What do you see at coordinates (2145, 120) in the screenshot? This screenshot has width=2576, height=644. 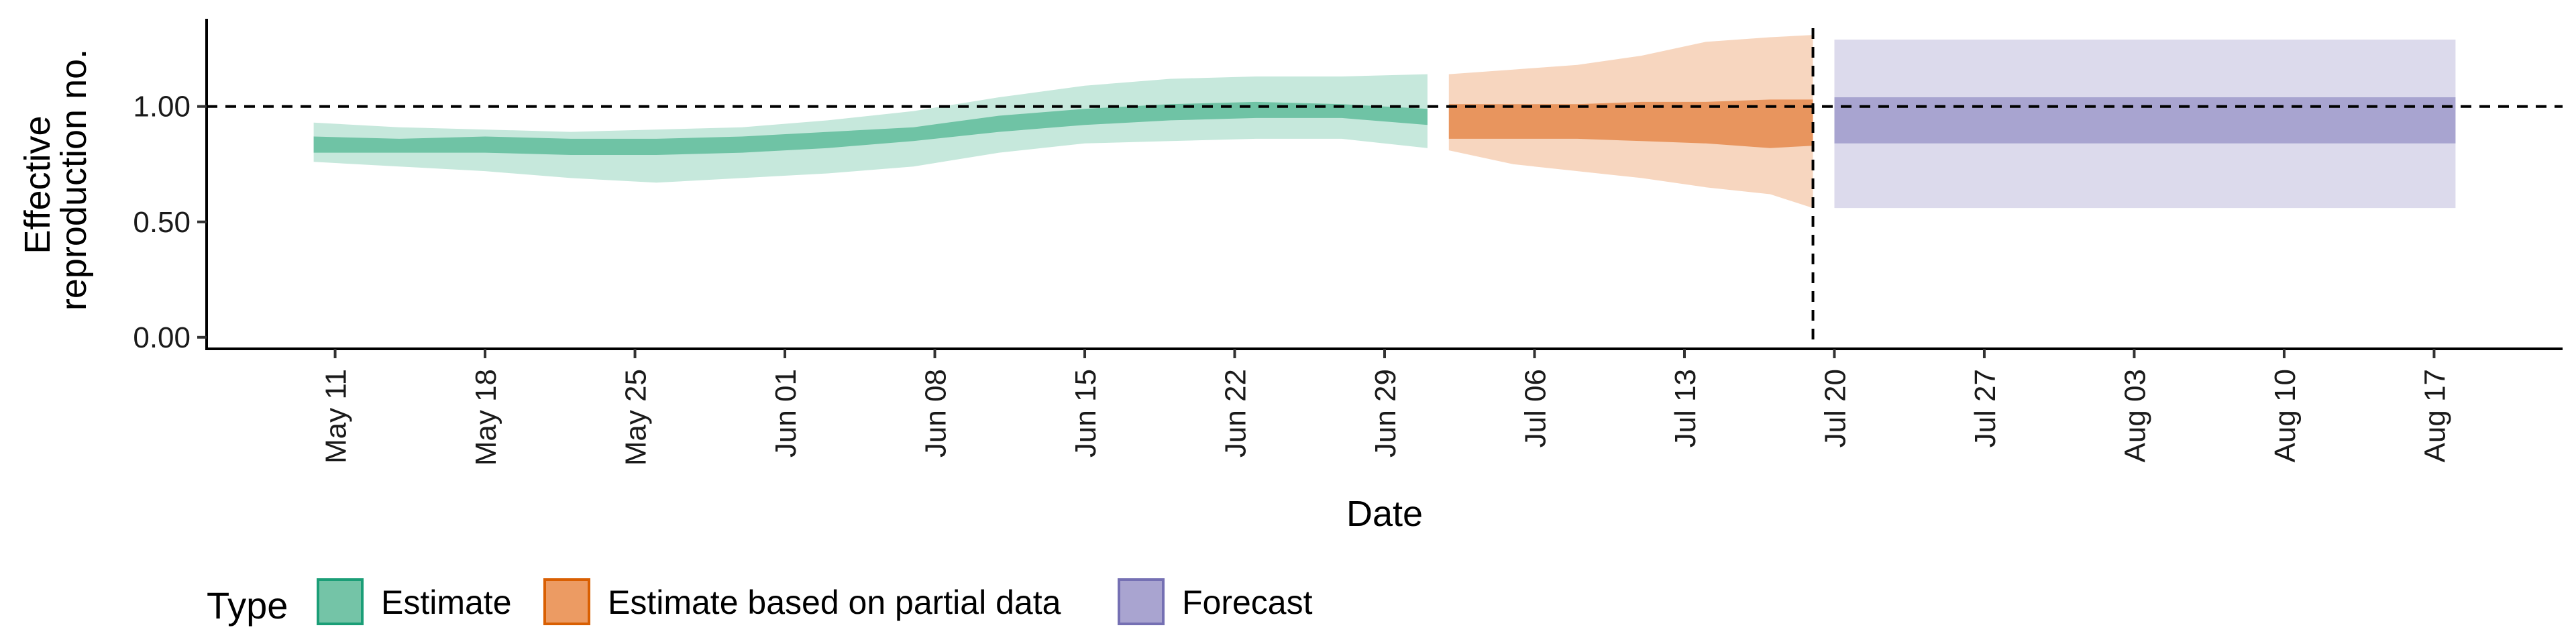 I see `forecast-inner-band` at bounding box center [2145, 120].